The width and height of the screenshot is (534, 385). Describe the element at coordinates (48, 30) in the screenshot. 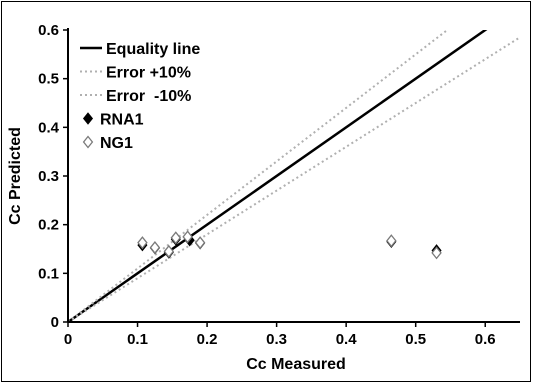

I see `y-tick-label-6: 0.6` at that location.